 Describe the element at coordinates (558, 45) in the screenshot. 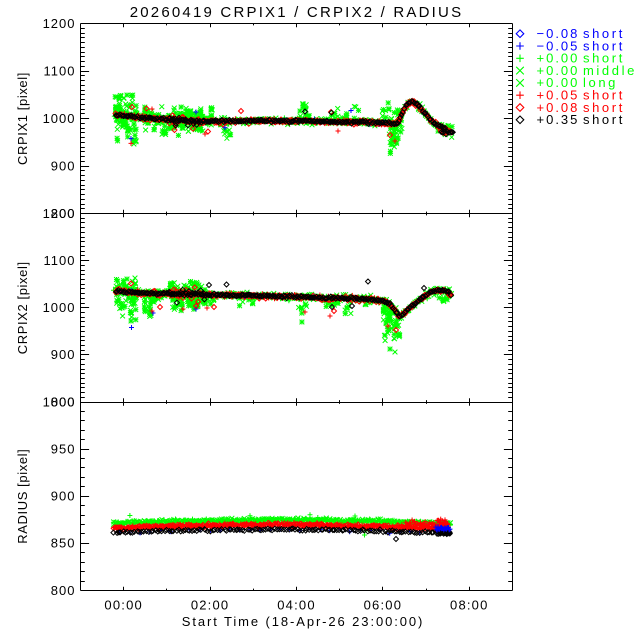

I see `svg-text: −0.05` at that location.